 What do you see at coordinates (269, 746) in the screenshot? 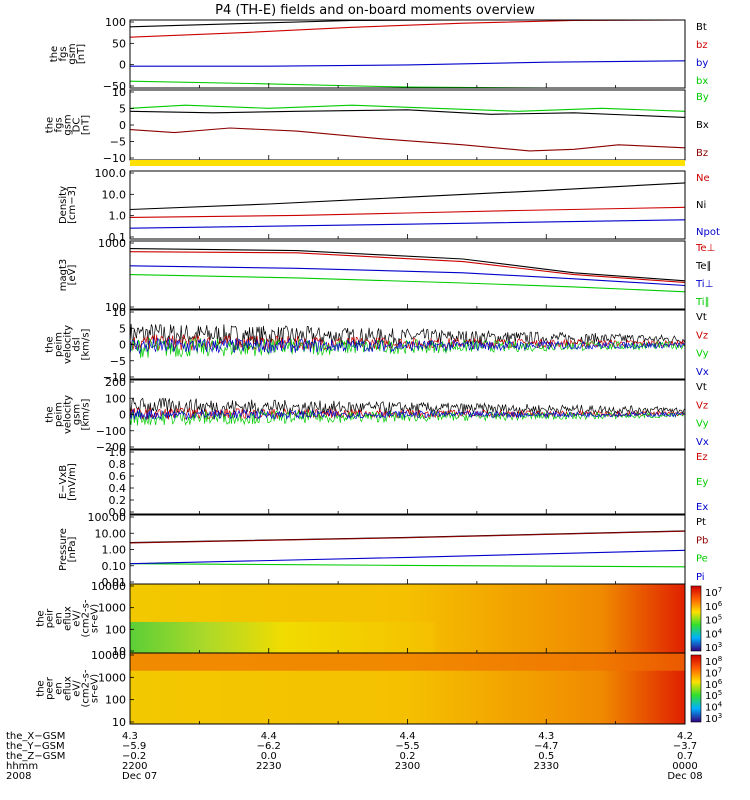
I see `x-tick-value: −6.2` at bounding box center [269, 746].